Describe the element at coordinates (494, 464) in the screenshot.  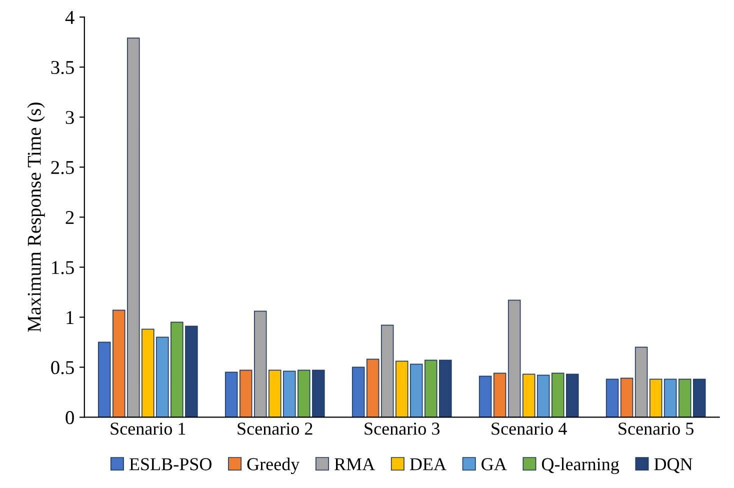
I see `legend-label: GA` at that location.